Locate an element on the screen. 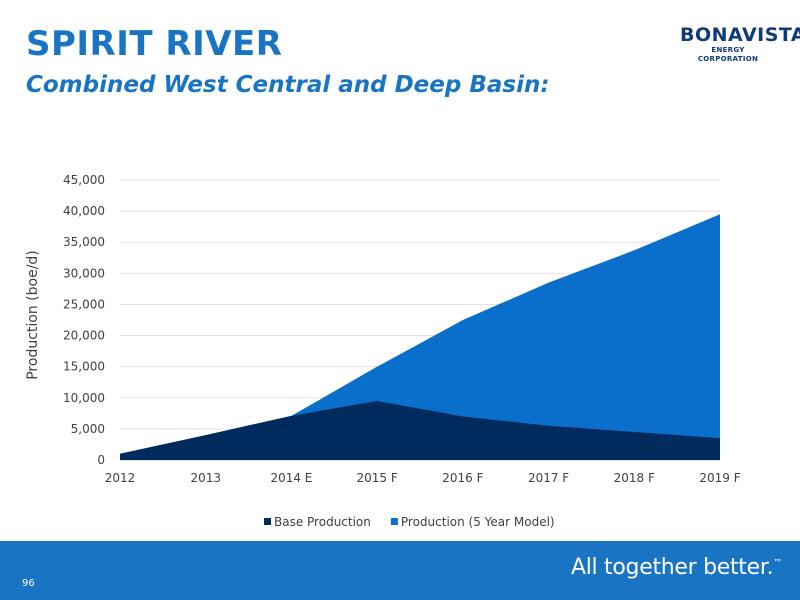  y-tick-label: 30,000 is located at coordinates (84, 273).